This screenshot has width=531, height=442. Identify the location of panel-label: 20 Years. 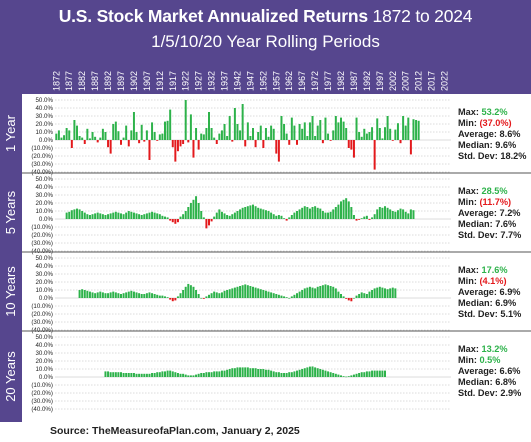
(10, 376).